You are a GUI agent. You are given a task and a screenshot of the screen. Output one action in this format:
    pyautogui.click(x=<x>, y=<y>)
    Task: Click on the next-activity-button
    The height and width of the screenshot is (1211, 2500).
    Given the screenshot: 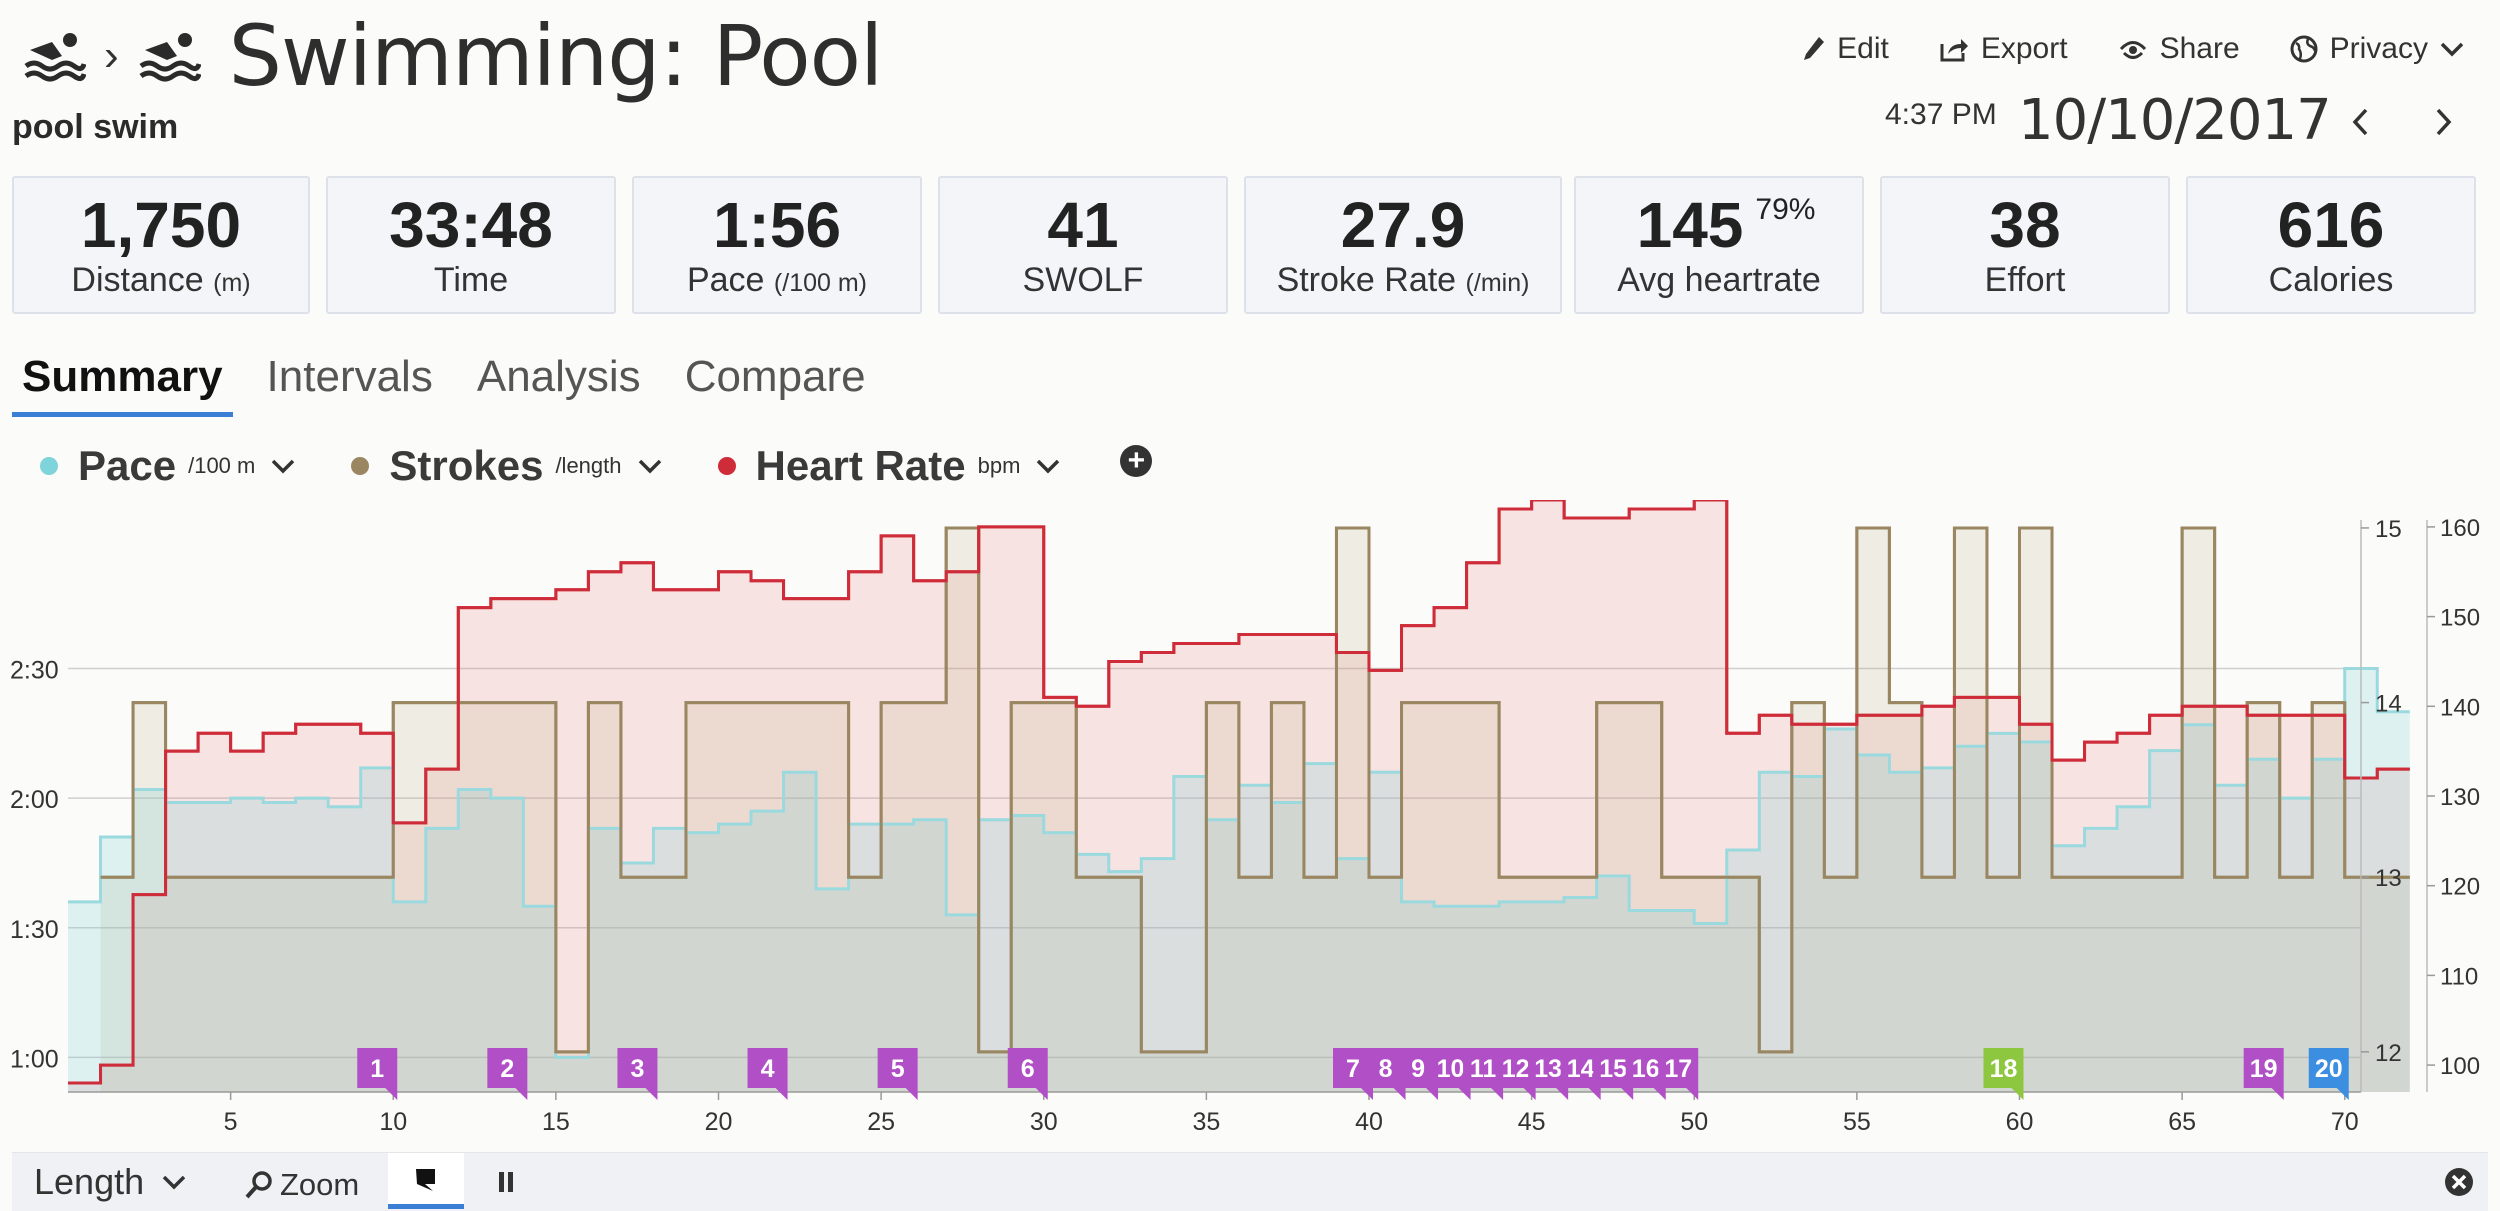 What is the action you would take?
    pyautogui.click(x=2444, y=122)
    